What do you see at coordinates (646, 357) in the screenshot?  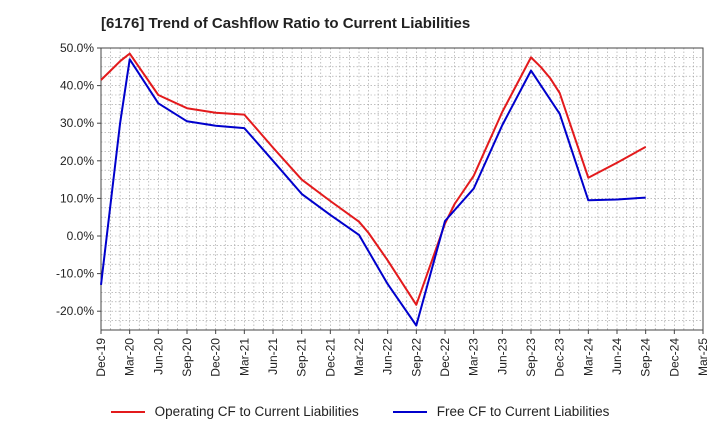 I see `x-tick-label: Sep-24` at bounding box center [646, 357].